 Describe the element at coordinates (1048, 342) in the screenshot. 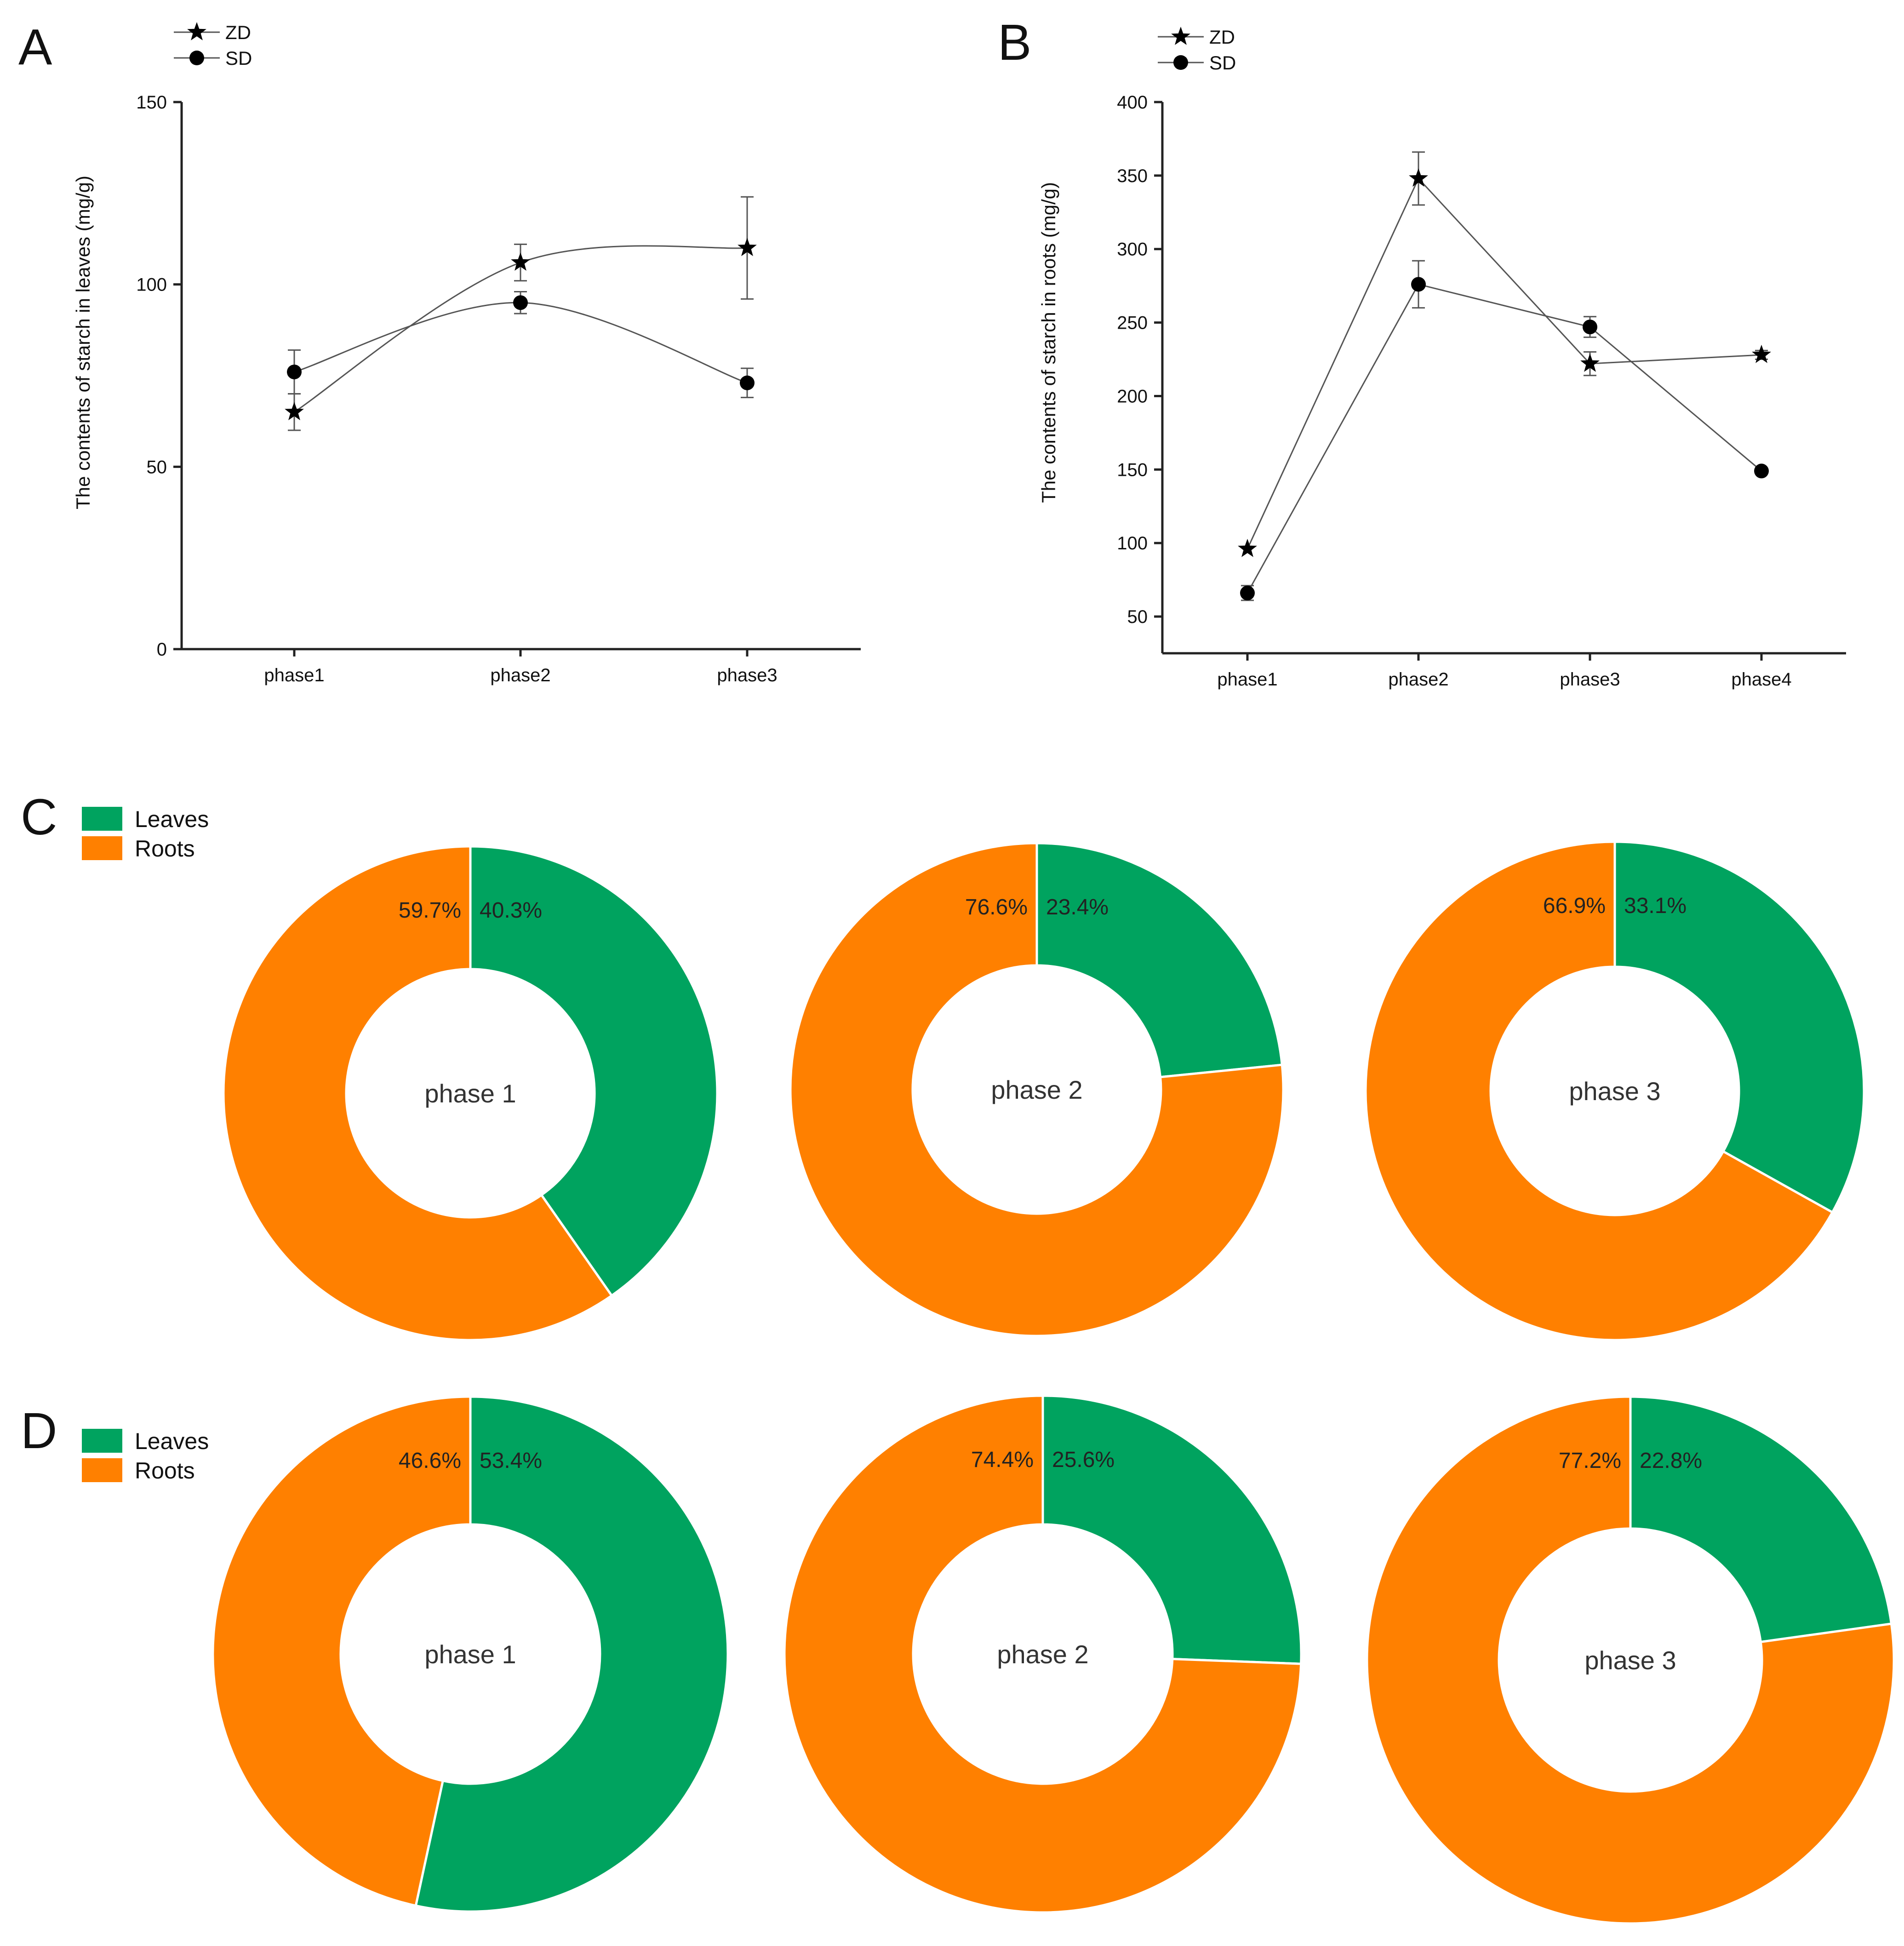

I see `panel-b-y-axis-title: The contents of starch in roots (mg/g)` at that location.